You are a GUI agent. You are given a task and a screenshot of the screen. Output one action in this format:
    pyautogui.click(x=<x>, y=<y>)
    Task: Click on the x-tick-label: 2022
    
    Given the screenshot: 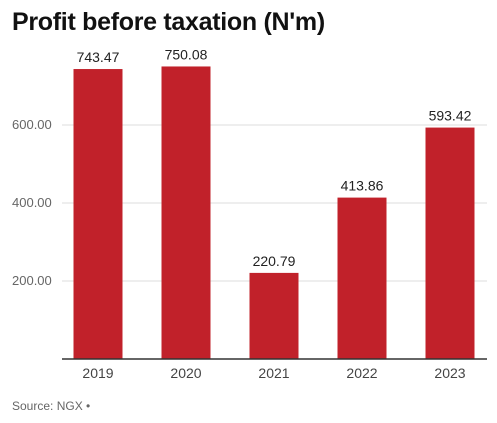 What is the action you would take?
    pyautogui.click(x=361, y=373)
    